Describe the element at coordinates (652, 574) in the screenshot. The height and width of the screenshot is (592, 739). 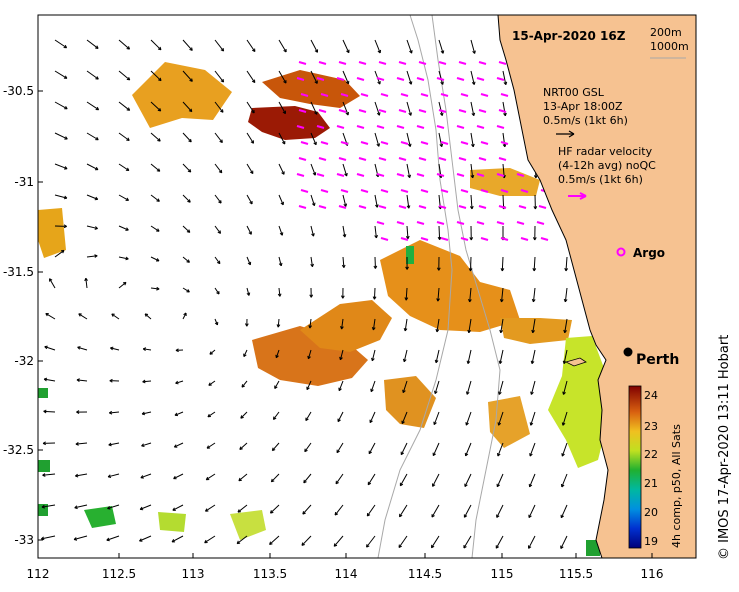
I see `x-tick-label: 116` at that location.